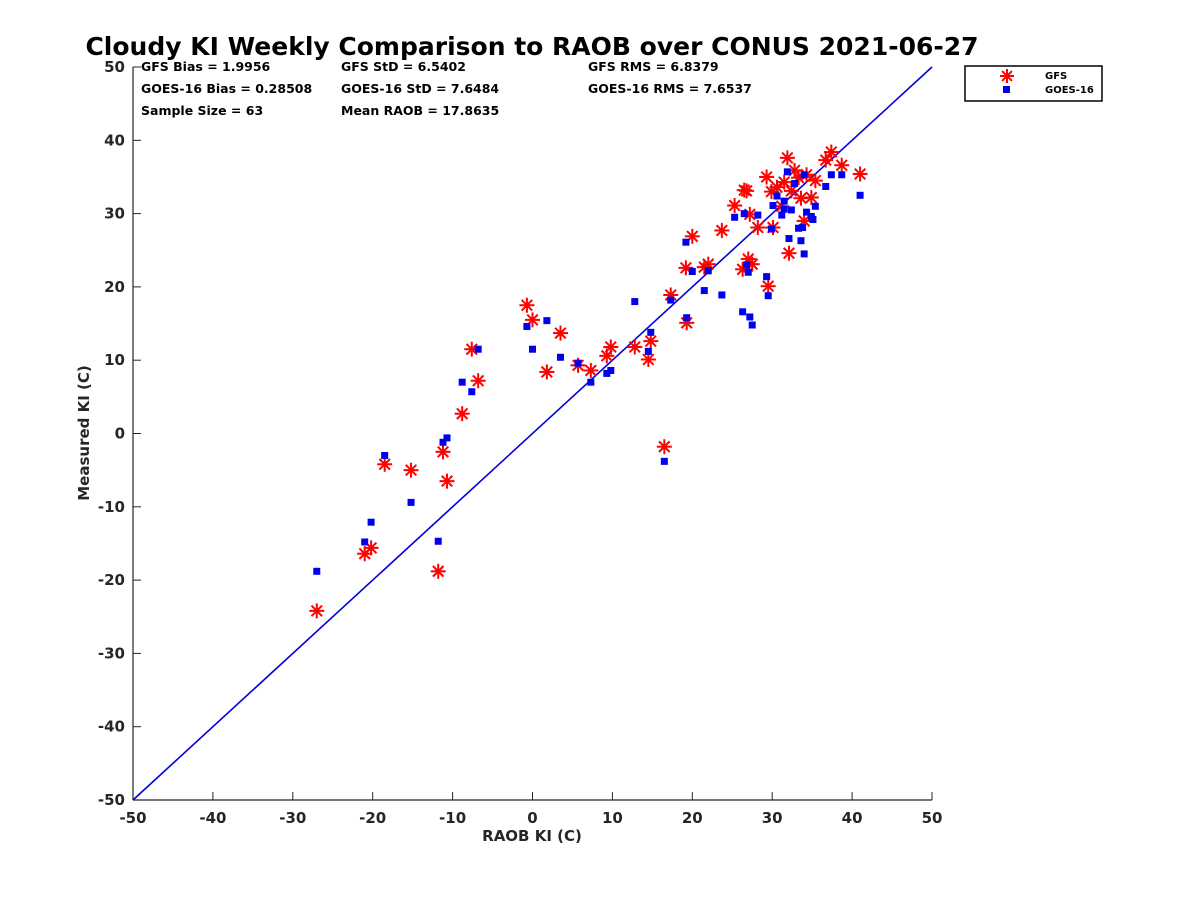 The image size is (1200, 900). I want to click on stat-sample-size: Sample Size = 63, so click(202, 110).